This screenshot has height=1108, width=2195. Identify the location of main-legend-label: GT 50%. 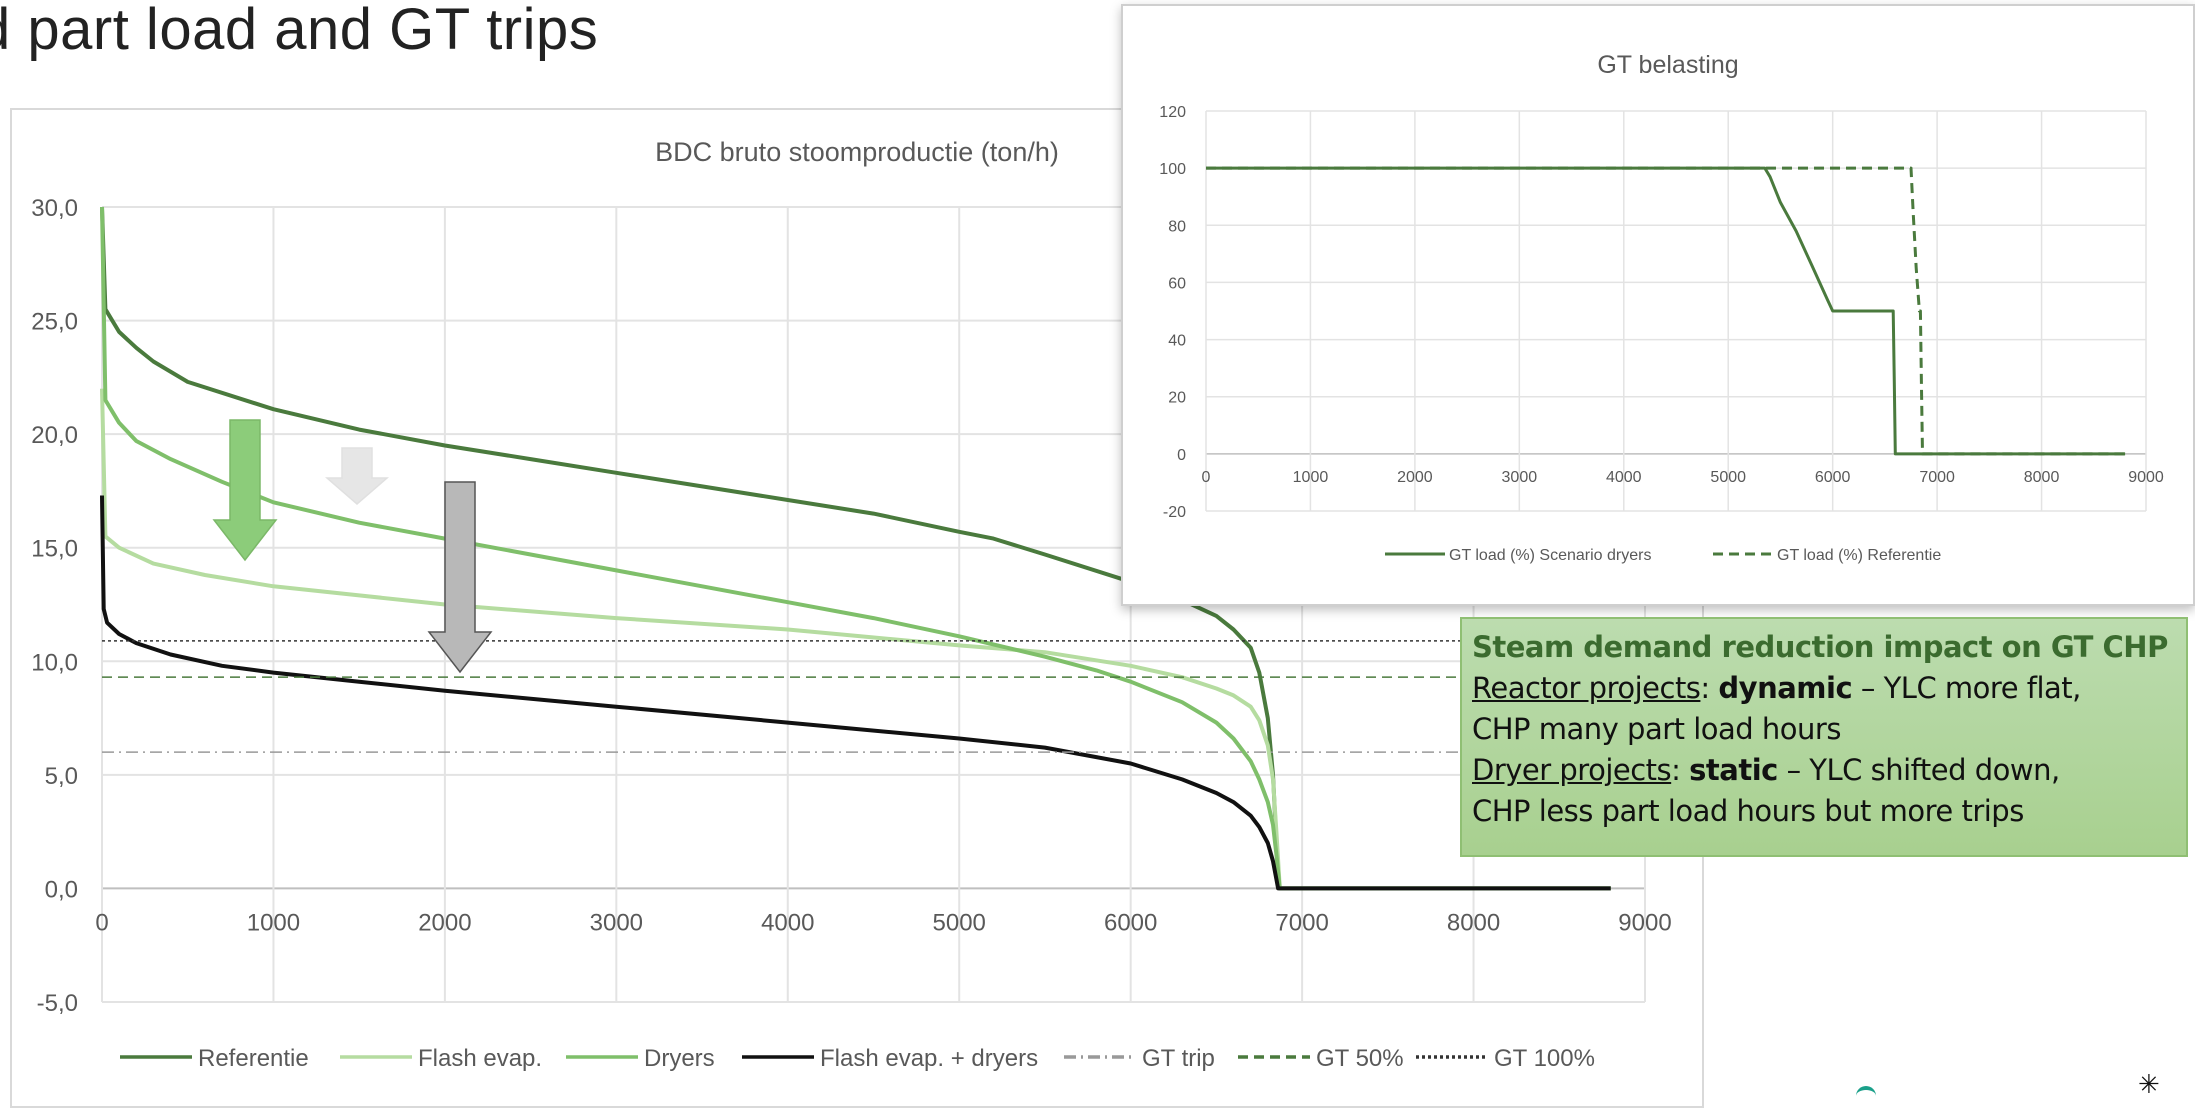
(1360, 1058).